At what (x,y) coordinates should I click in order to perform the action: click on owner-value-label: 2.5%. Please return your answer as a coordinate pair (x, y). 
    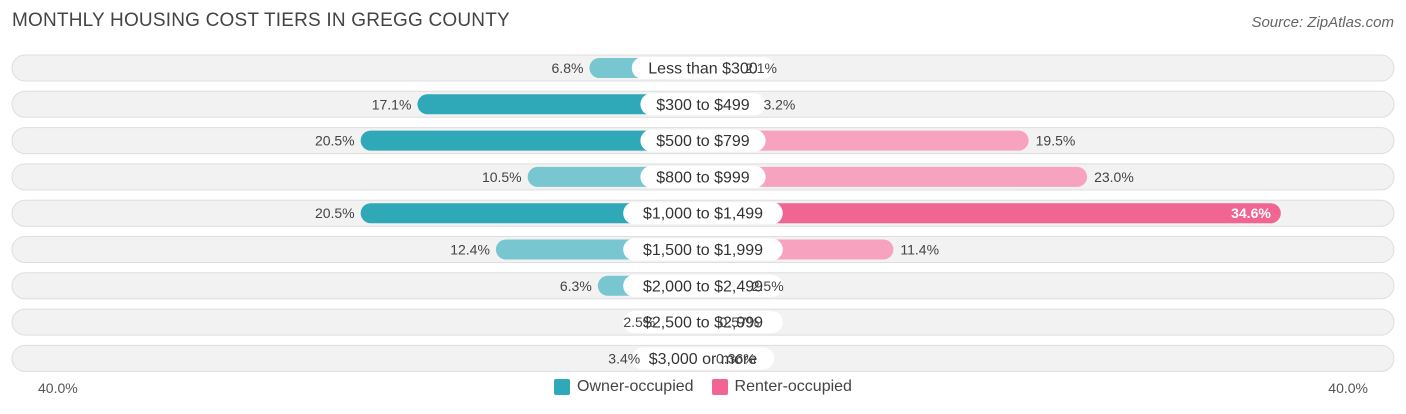
    Looking at the image, I should click on (639, 322).